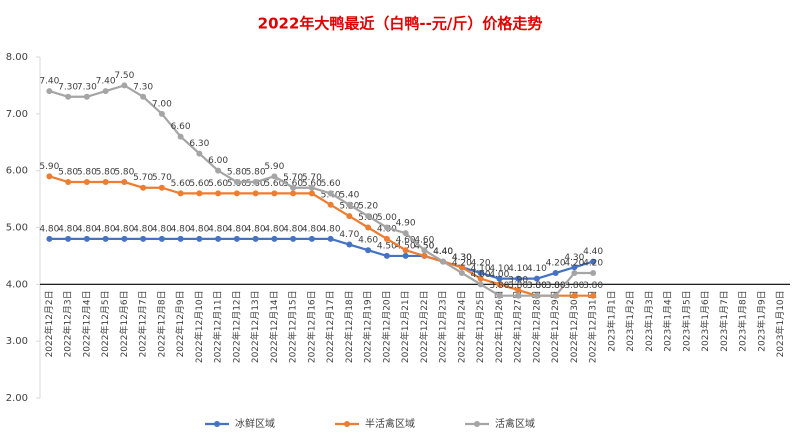  What do you see at coordinates (17, 341) in the screenshot?
I see `y-tick-label: 3.00` at bounding box center [17, 341].